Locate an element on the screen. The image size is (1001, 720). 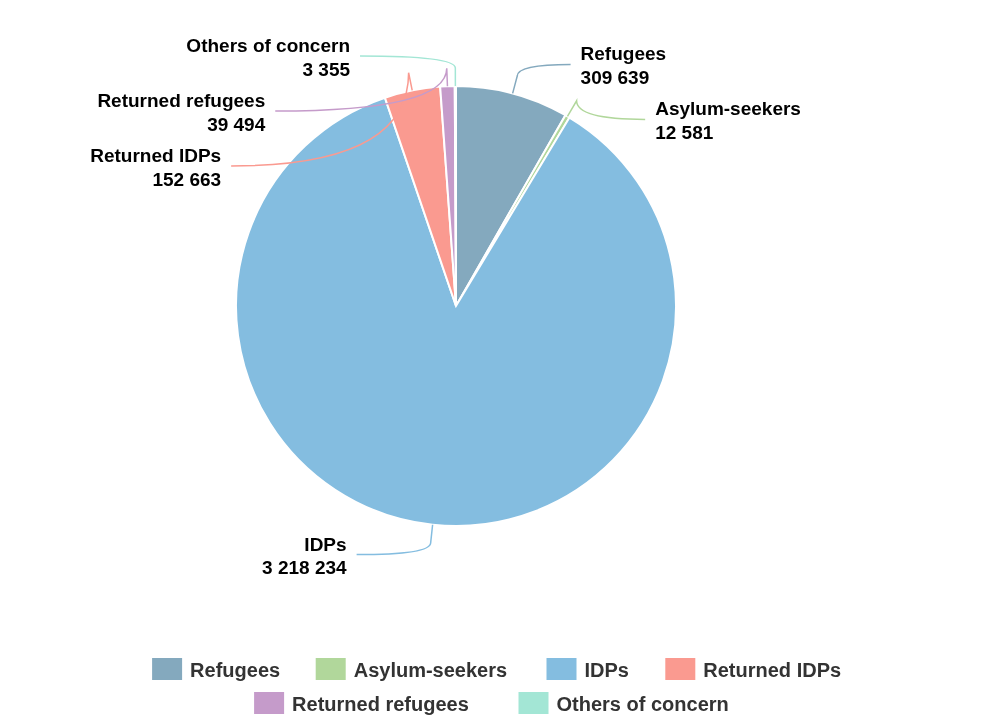
slice-label: Returned refugees is located at coordinates (181, 100).